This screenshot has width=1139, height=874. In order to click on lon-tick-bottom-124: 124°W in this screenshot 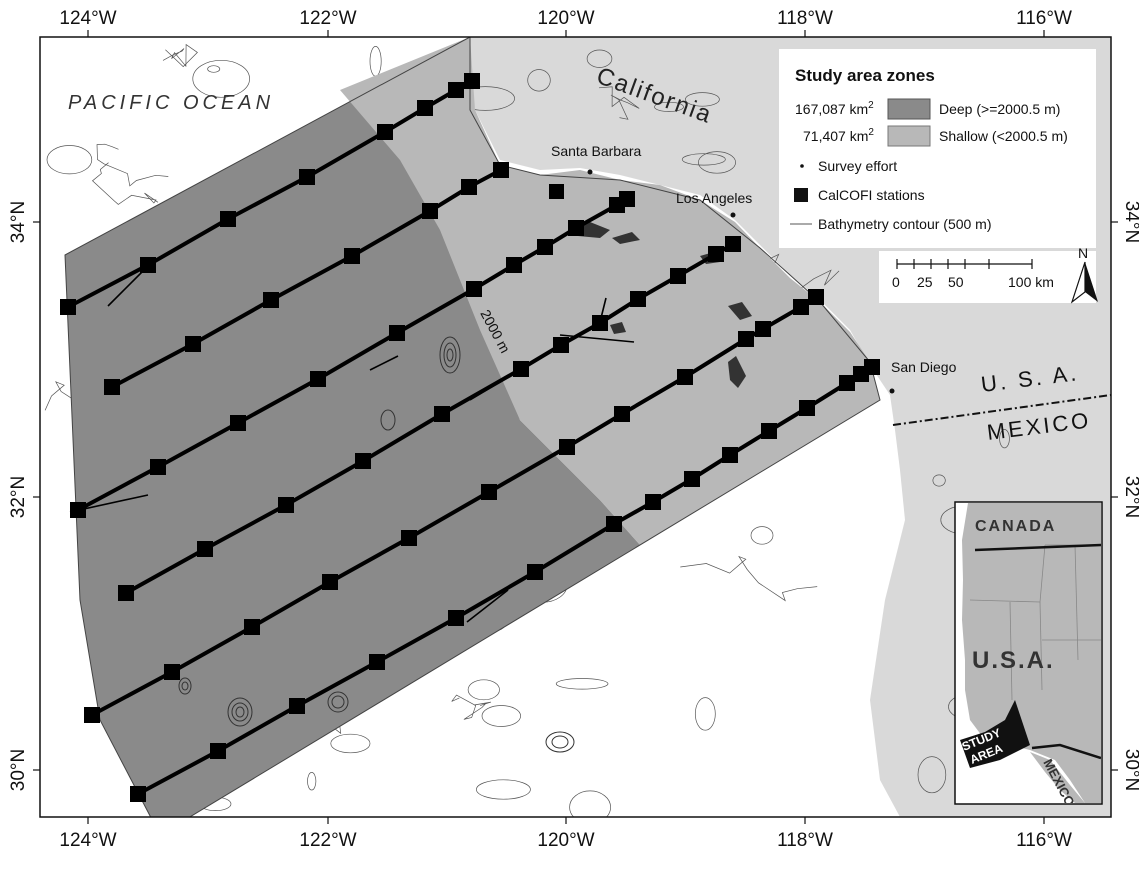, I will do `click(87, 840)`.